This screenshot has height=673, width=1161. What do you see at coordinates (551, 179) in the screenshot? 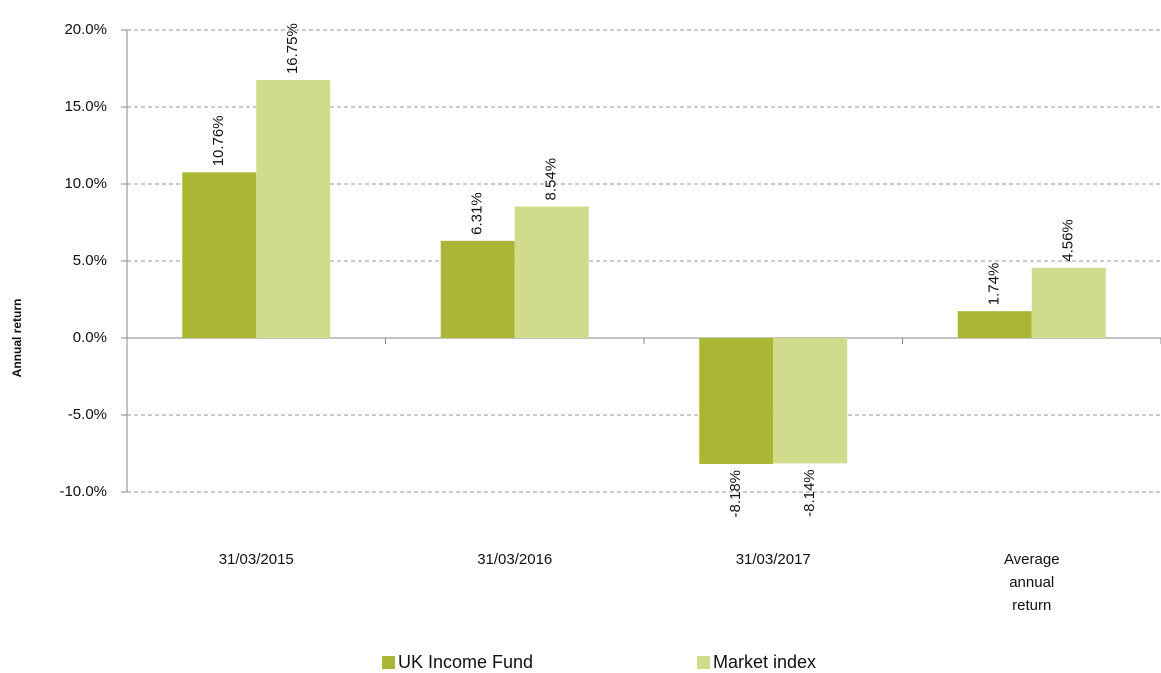
I see `data-label: 8.54%` at bounding box center [551, 179].